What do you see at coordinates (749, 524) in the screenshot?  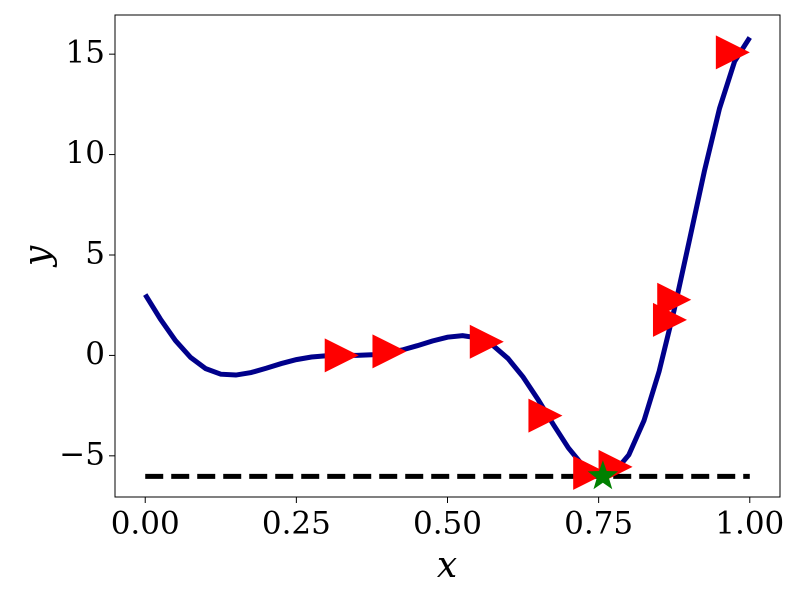 I see `x-tick-label: 1.00` at bounding box center [749, 524].